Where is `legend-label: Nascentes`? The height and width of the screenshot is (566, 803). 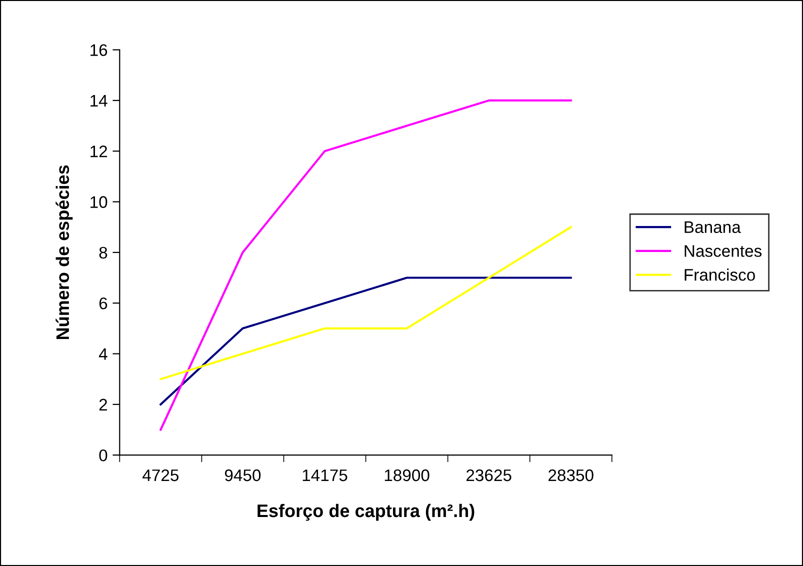 legend-label: Nascentes is located at coordinates (723, 251).